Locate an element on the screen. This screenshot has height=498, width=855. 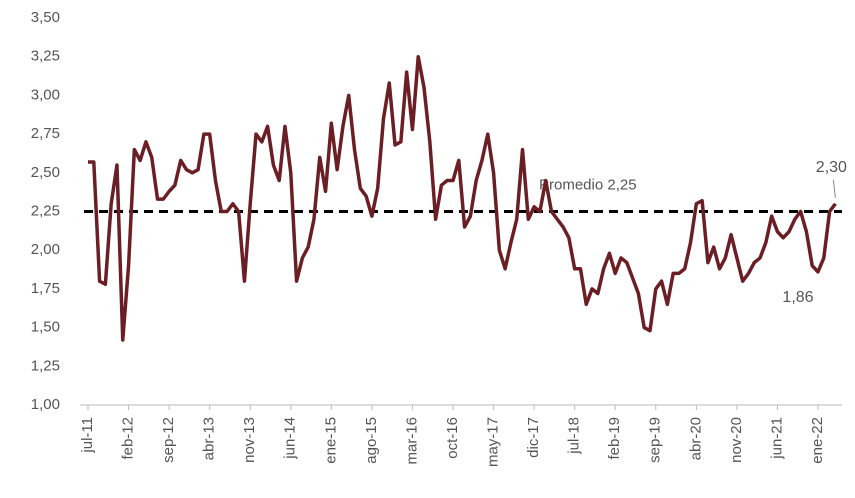
x-tick-label: jul-18 is located at coordinates (574, 436).